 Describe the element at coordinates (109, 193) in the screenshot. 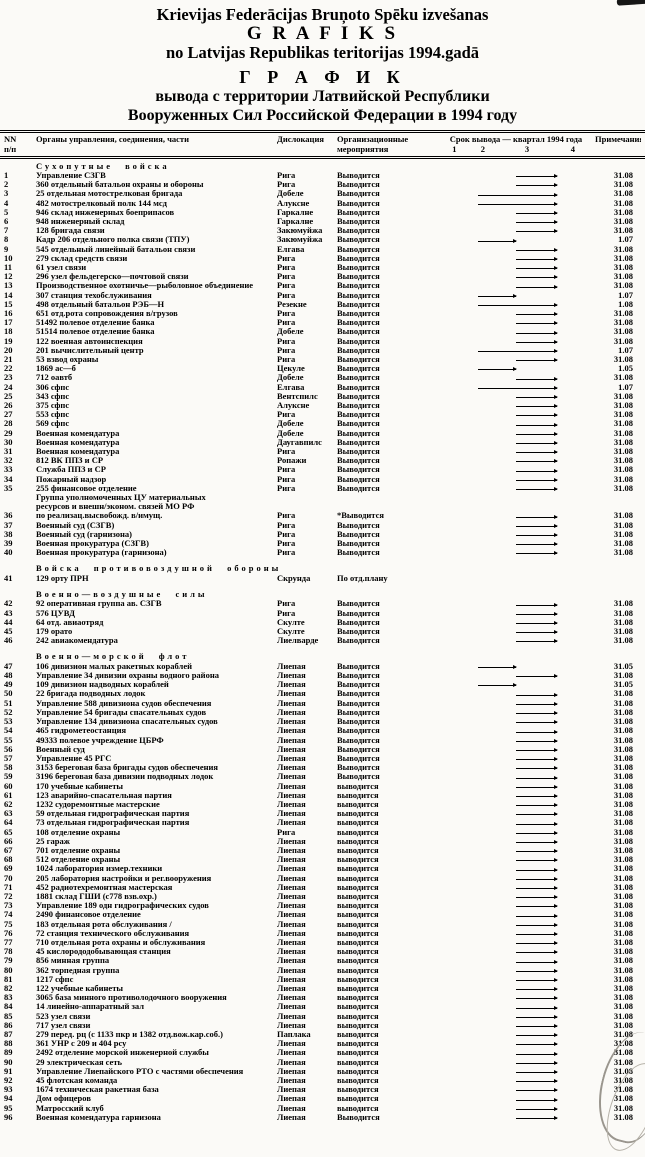

I see `unit-name: 25 отдельная мотострелковая бригада` at that location.